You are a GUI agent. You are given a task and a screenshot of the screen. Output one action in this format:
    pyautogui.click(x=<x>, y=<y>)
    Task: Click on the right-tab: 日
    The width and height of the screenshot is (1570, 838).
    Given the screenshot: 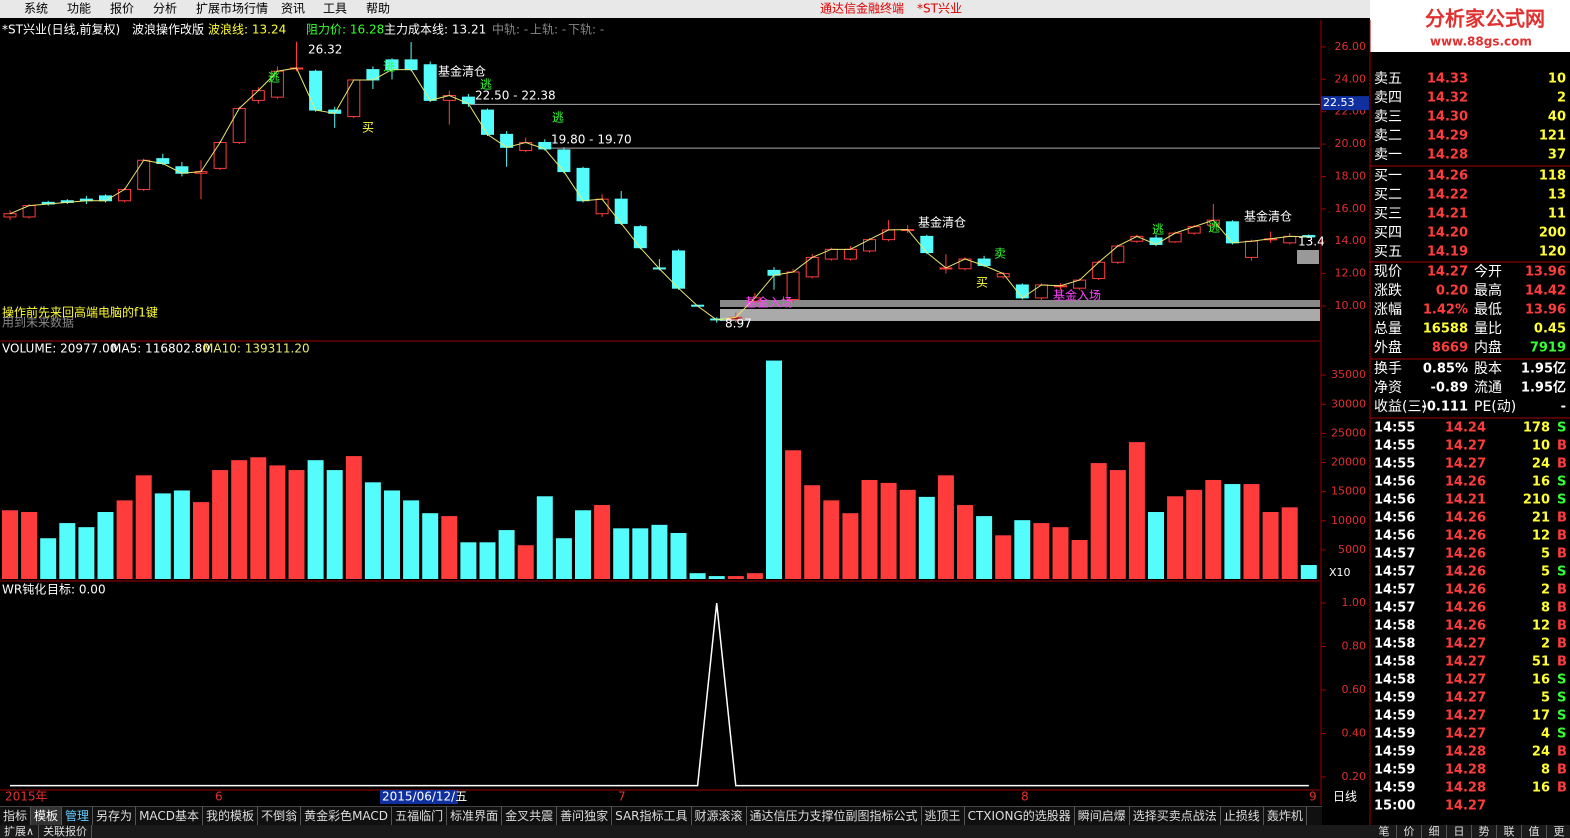 What is the action you would take?
    pyautogui.click(x=1459, y=831)
    